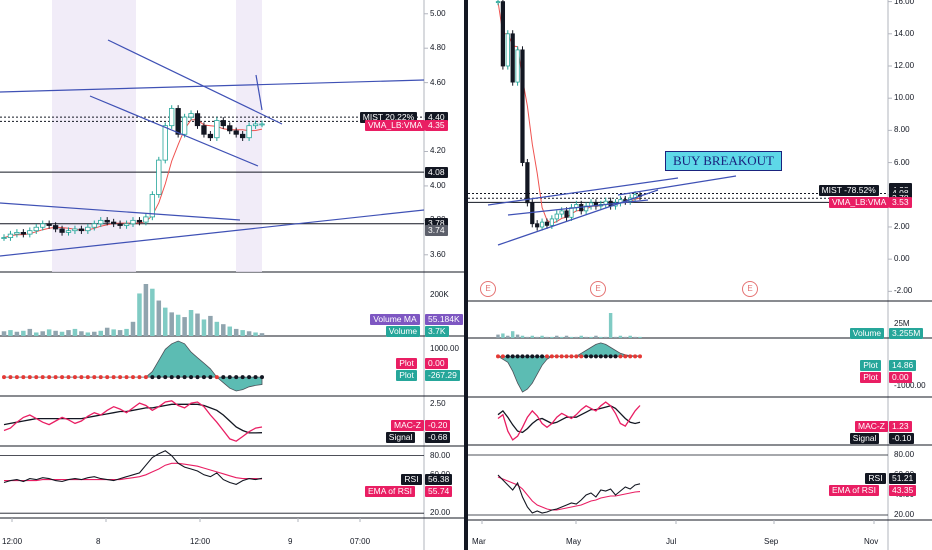 This screenshot has width=932, height=550. What do you see at coordinates (466, 275) in the screenshot?
I see `chart-divider` at bounding box center [466, 275].